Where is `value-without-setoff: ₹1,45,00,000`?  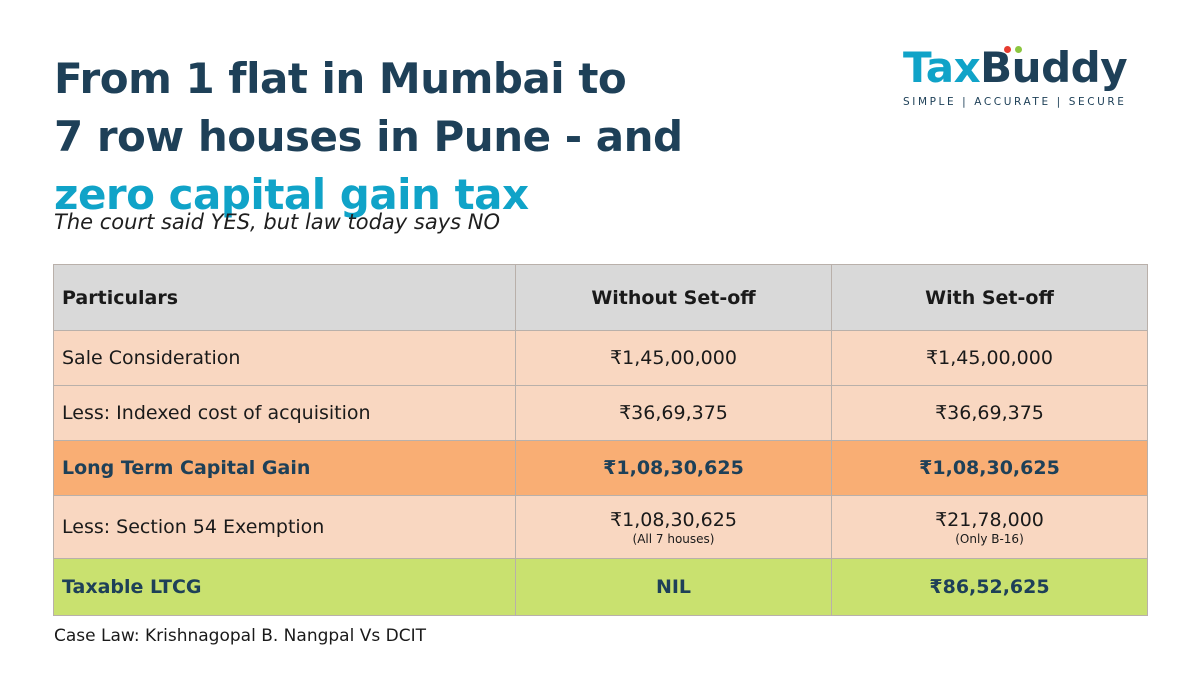 value-without-setoff: ₹1,45,00,000 is located at coordinates (673, 358).